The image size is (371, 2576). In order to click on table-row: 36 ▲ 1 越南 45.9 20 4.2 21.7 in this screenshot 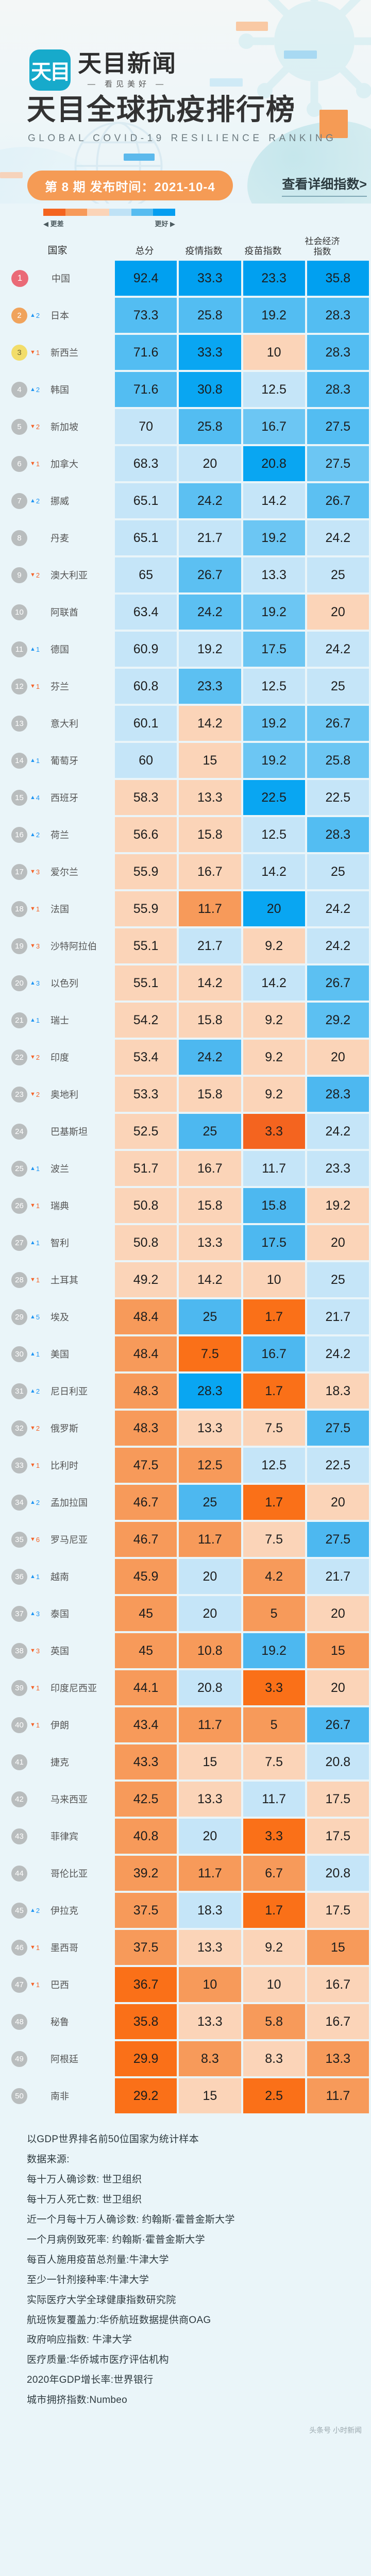, I will do `click(185, 1577)`.